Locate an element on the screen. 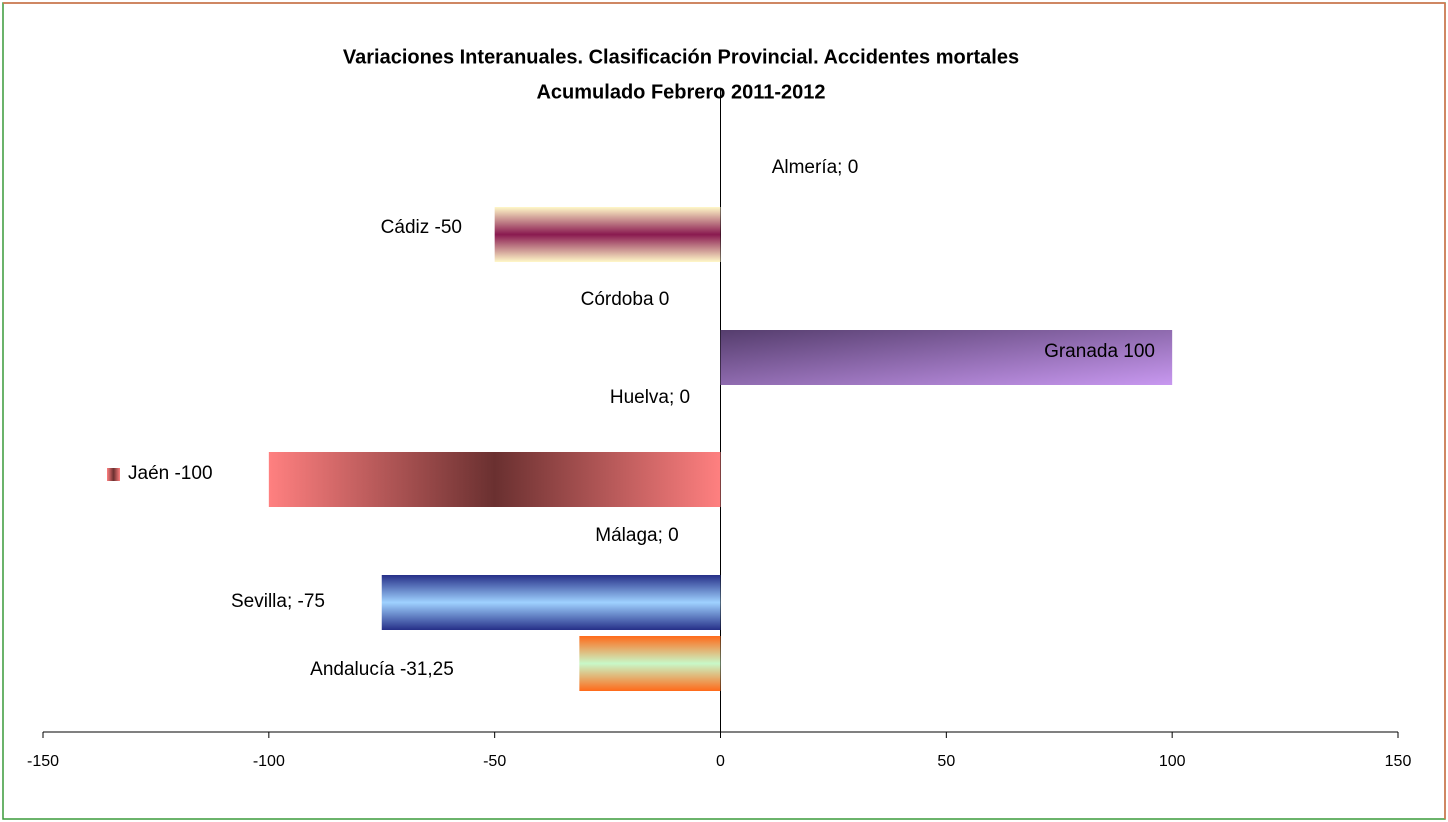  data-label: Cádiz -50 is located at coordinates (421, 227).